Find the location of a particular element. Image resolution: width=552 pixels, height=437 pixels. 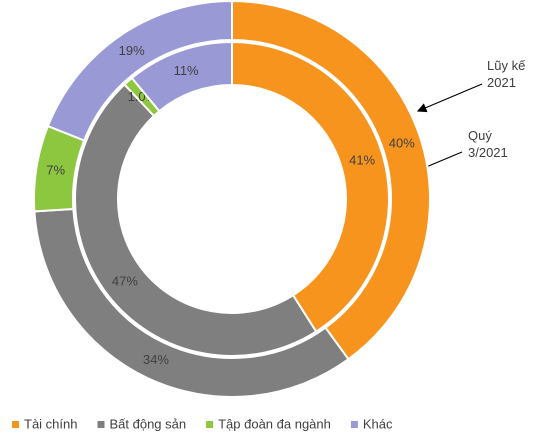

data-label: 47% is located at coordinates (125, 280).